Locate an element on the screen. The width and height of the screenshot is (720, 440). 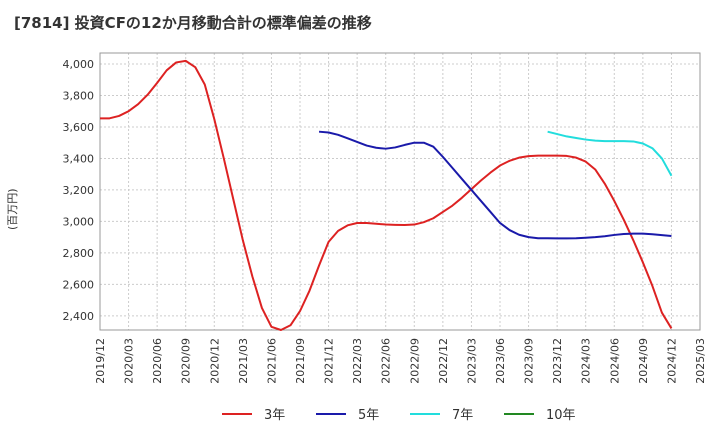
x-tick-label: 2022/12 is located at coordinates (443, 361).